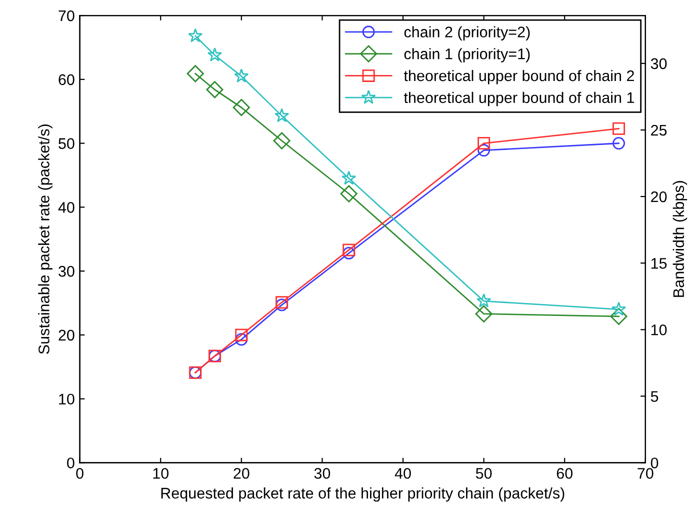  Describe the element at coordinates (654, 463) in the screenshot. I see `y2-tick-label: 0` at that location.